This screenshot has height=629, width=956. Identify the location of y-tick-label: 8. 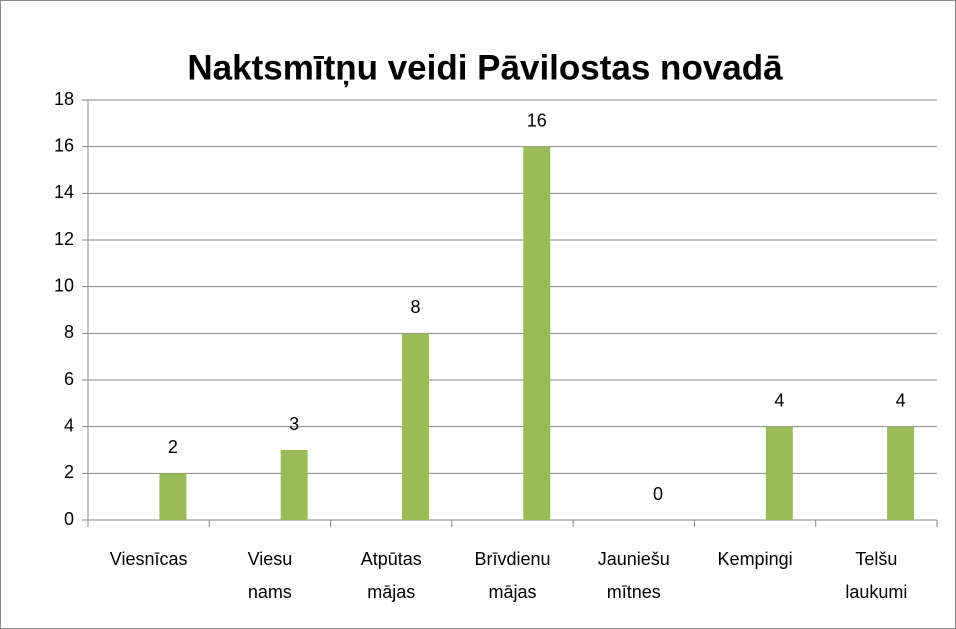
(69, 332).